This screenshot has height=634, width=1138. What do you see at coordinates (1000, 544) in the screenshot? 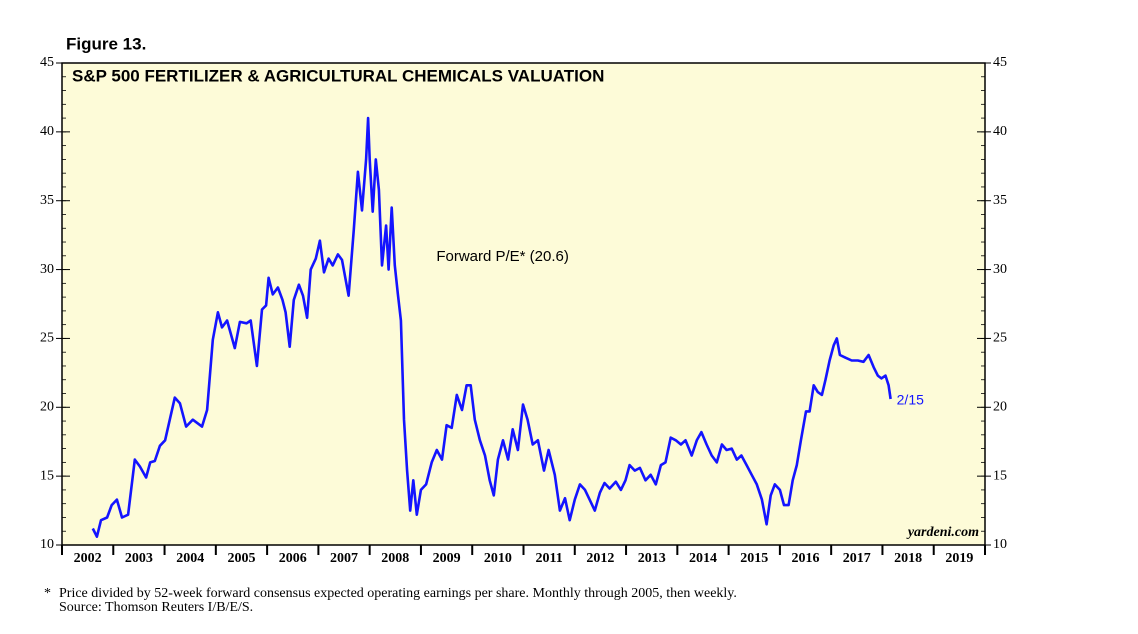
I see `y-tick-label-right: 10` at bounding box center [1000, 544].